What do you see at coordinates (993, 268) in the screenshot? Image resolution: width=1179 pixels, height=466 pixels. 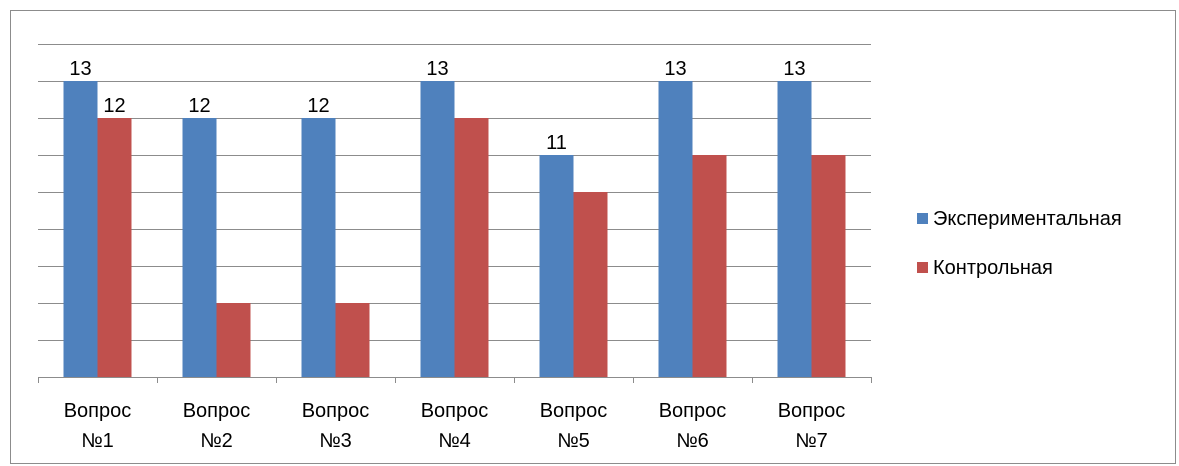 I see `legend-label: Контрольная` at bounding box center [993, 268].